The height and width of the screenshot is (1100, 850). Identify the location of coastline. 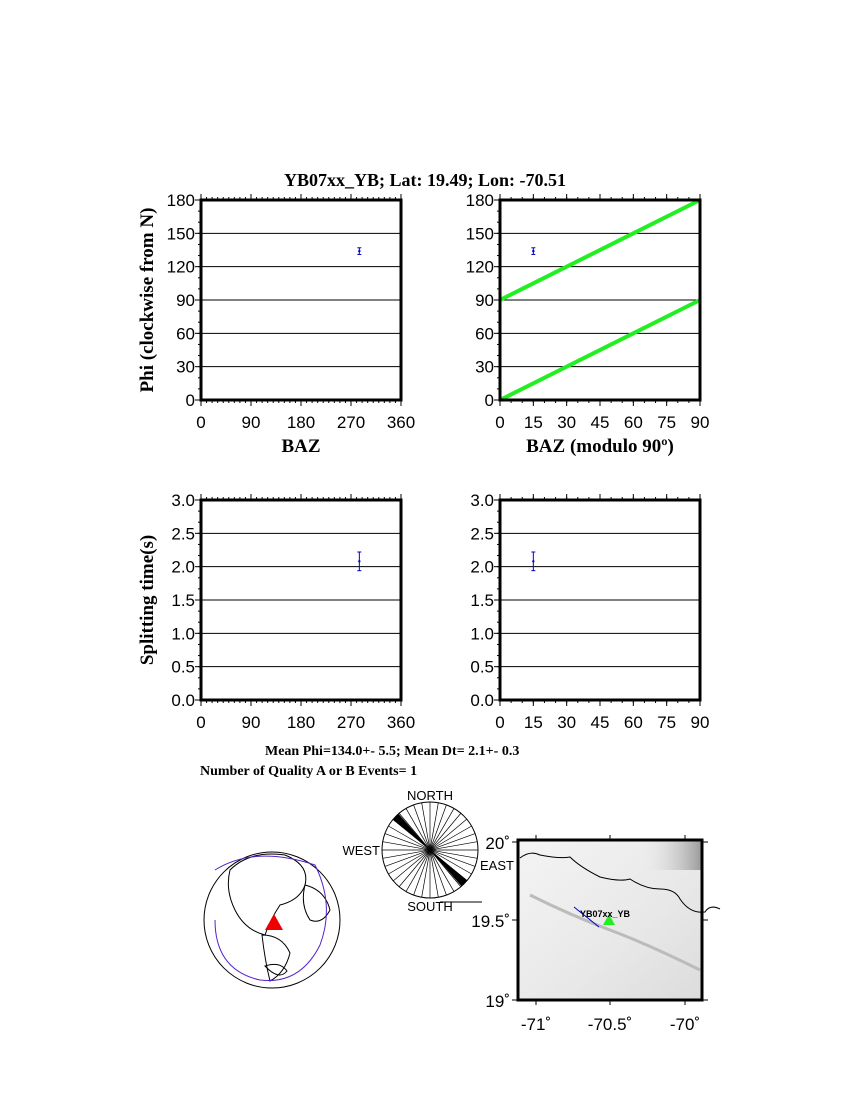
(620, 882).